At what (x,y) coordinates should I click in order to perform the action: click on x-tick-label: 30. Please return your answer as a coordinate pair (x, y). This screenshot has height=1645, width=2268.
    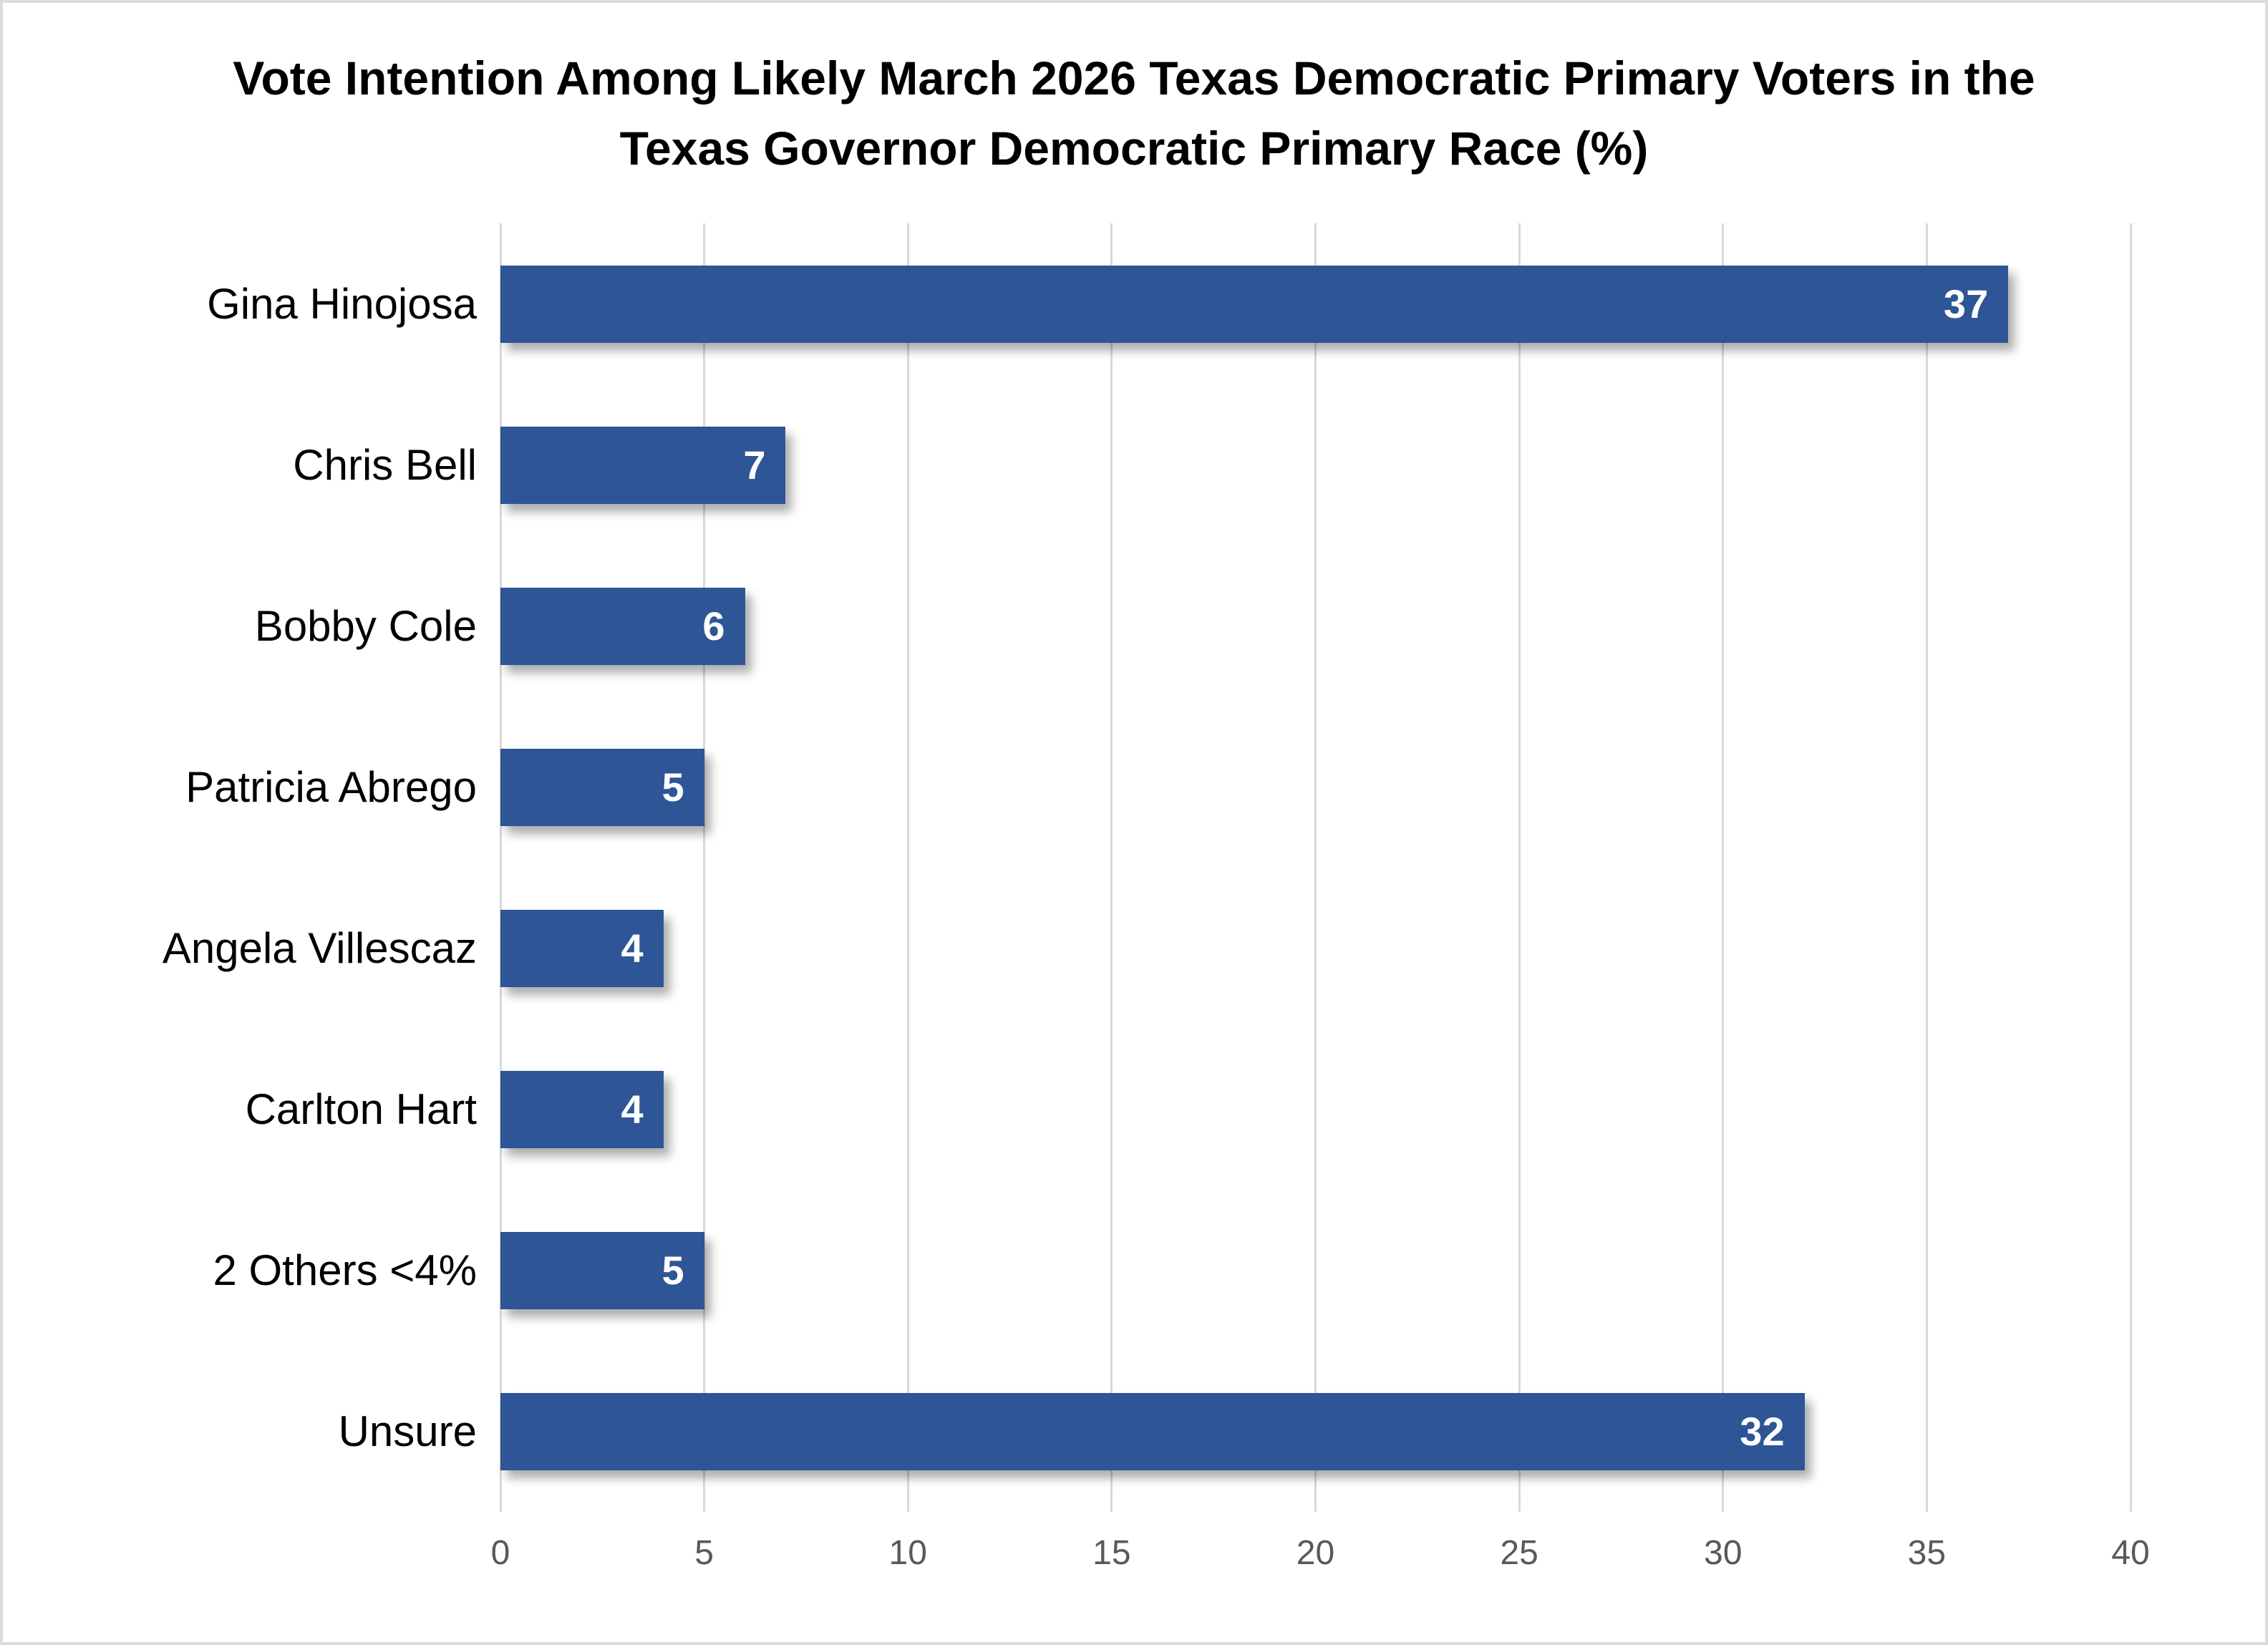
    Looking at the image, I should click on (1723, 1553).